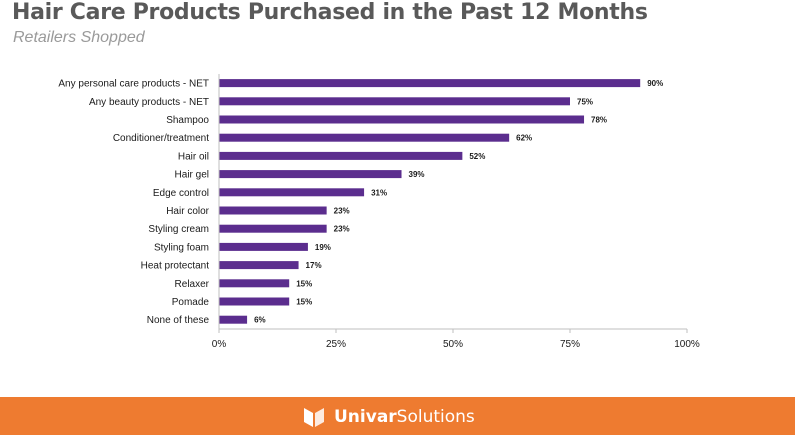 Image resolution: width=795 pixels, height=435 pixels. What do you see at coordinates (178, 320) in the screenshot?
I see `category-label: None of these` at bounding box center [178, 320].